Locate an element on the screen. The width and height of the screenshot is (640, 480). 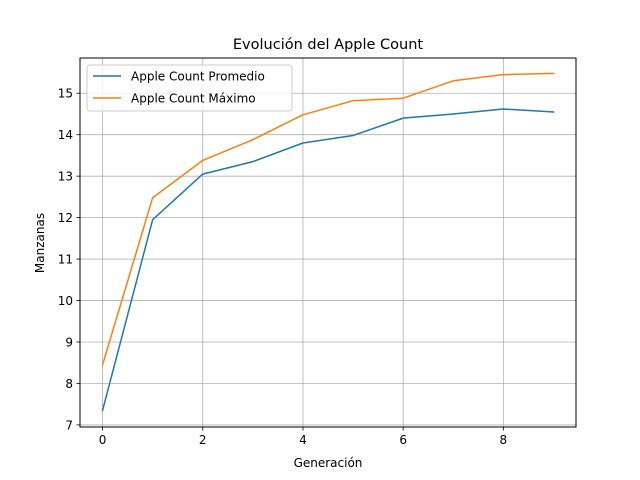
x-tick-label: 6 is located at coordinates (403, 440).